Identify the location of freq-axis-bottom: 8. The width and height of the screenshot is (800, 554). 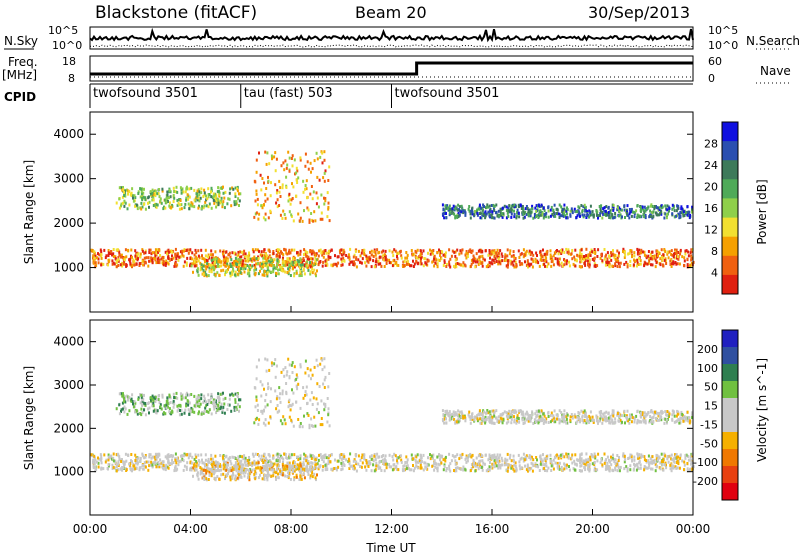
(71, 78).